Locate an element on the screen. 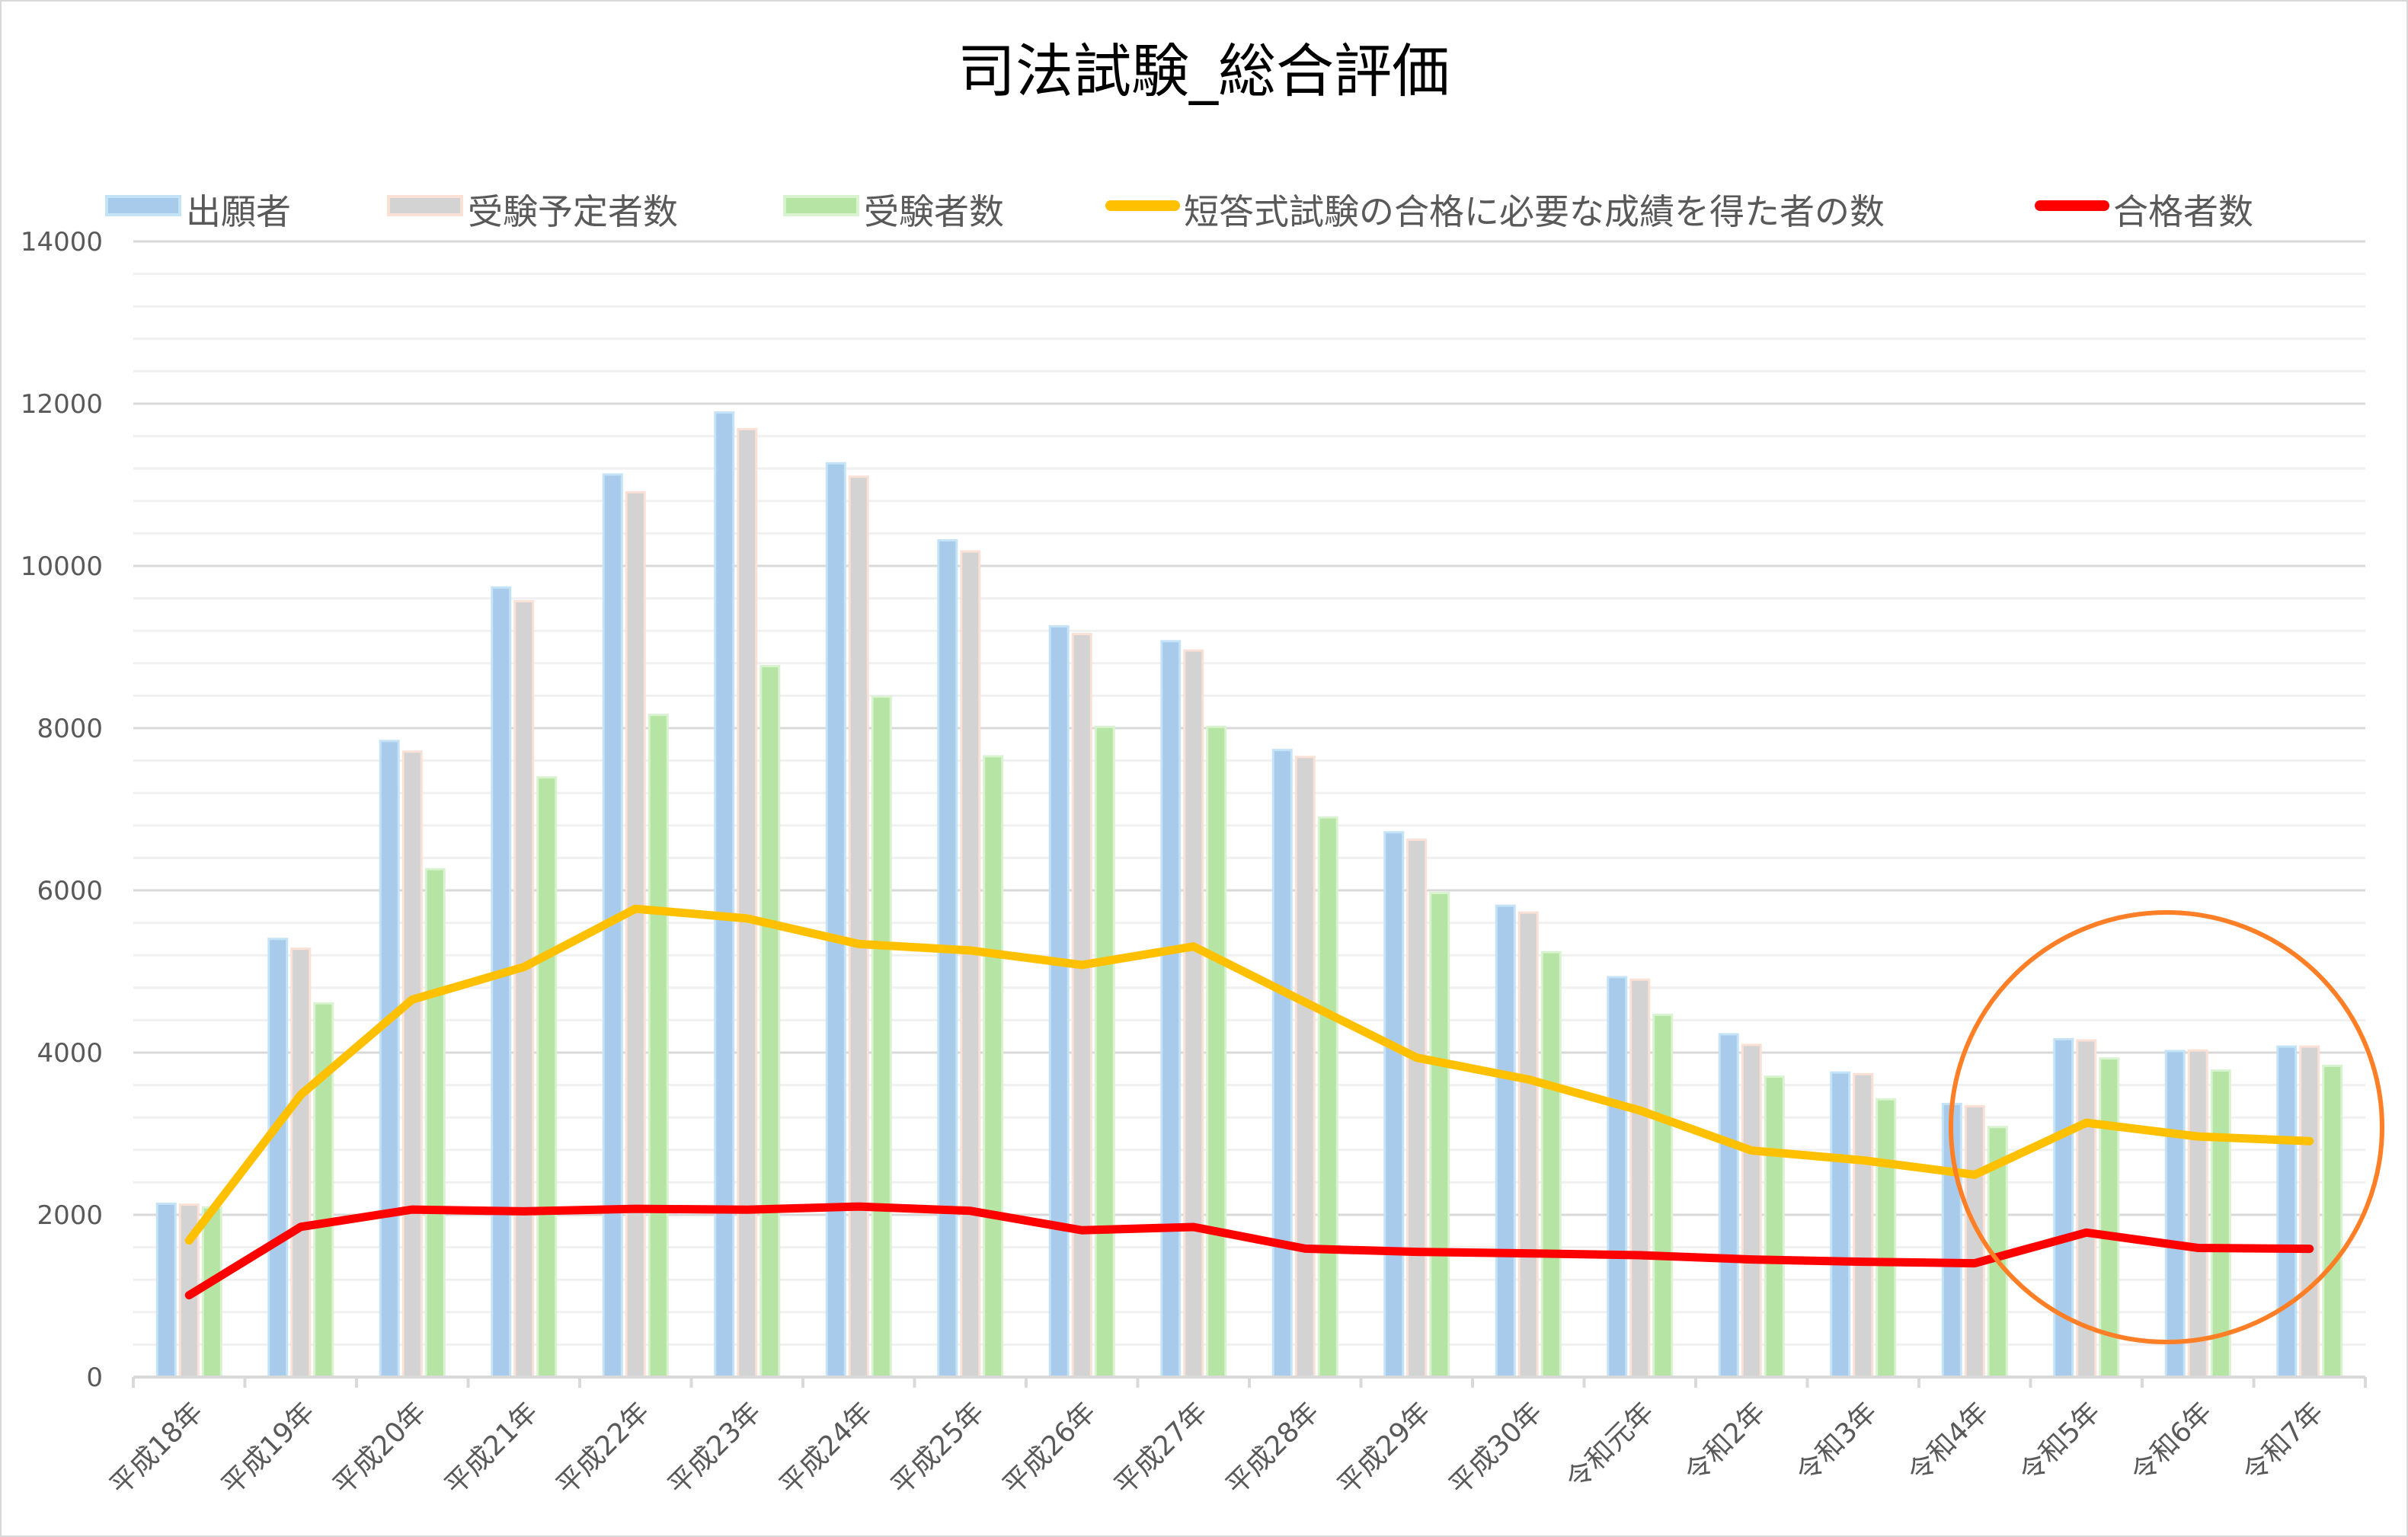  x-tick-label: 令和3年 is located at coordinates (1837, 1442).